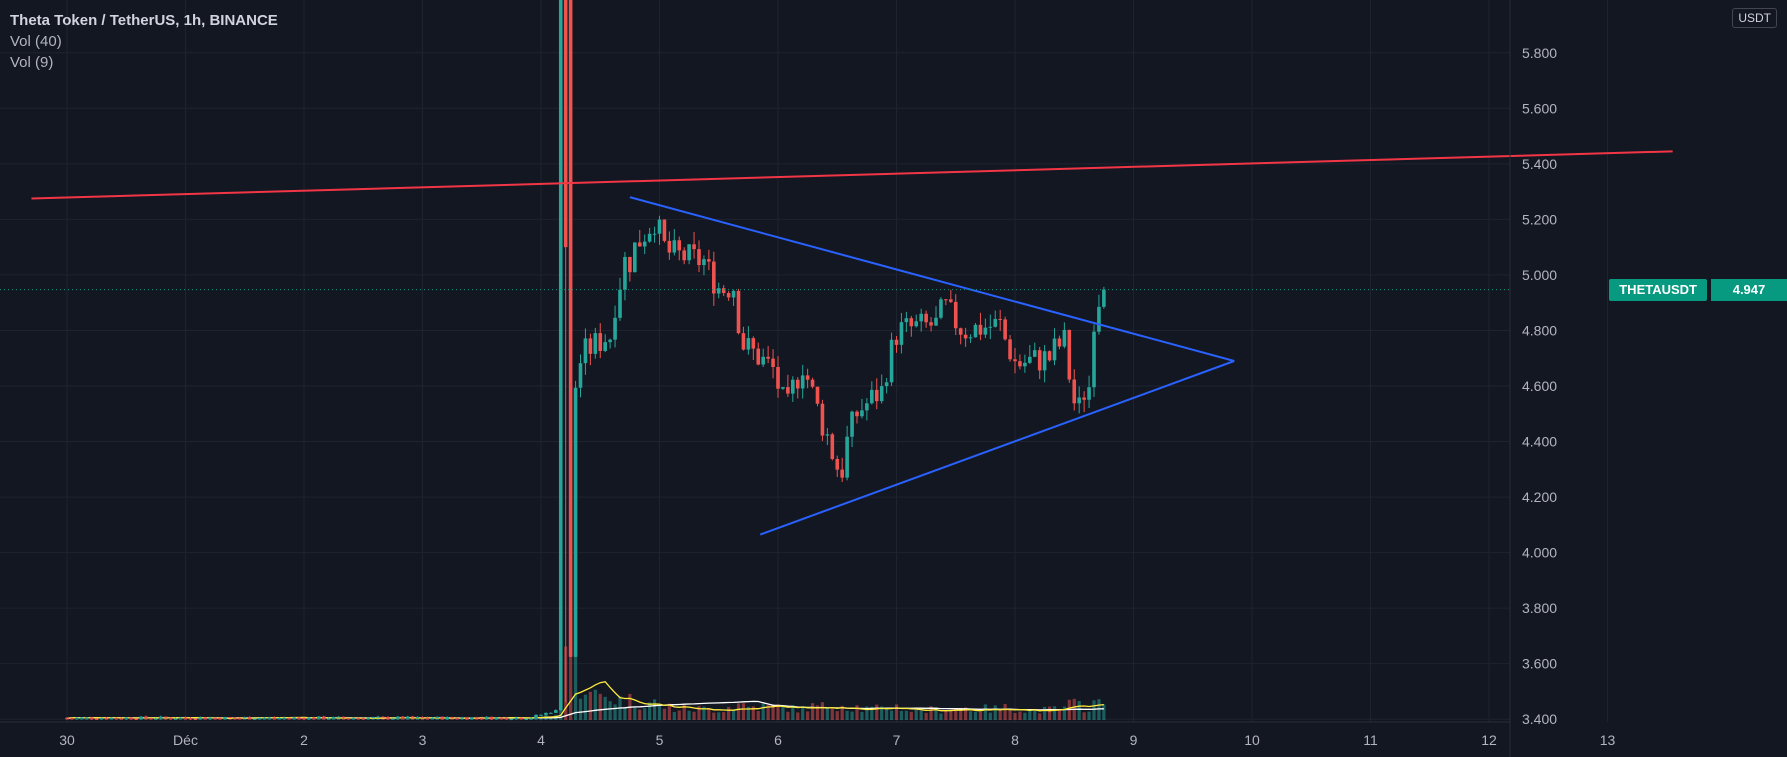 This screenshot has height=757, width=1787. I want to click on legend-vol9: Vol (9), so click(32, 62).